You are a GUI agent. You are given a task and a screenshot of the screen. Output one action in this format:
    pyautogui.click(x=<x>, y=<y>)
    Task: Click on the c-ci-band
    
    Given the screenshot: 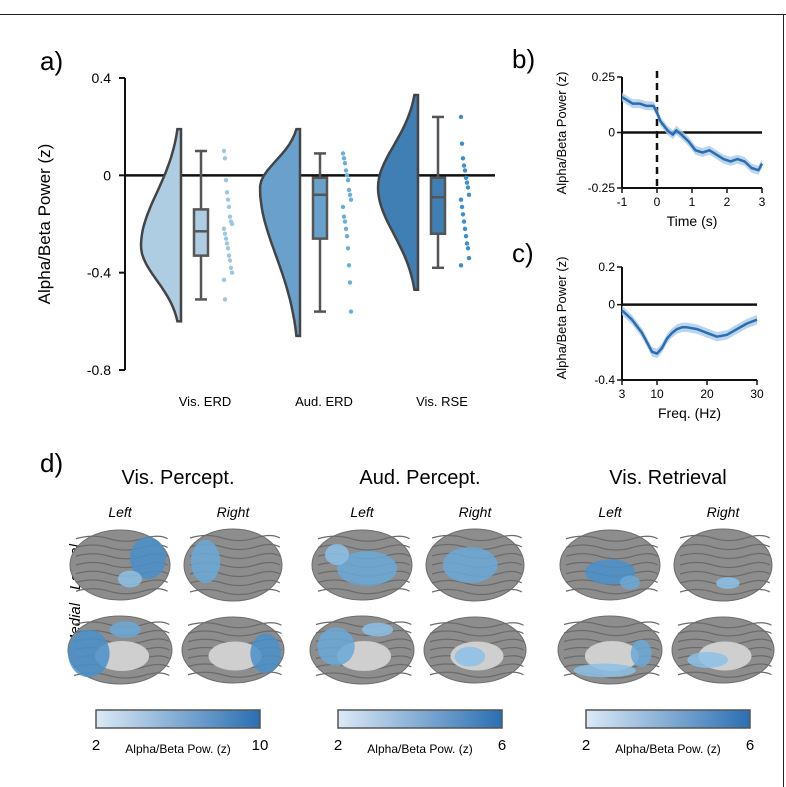 What is the action you would take?
    pyautogui.click(x=689, y=332)
    